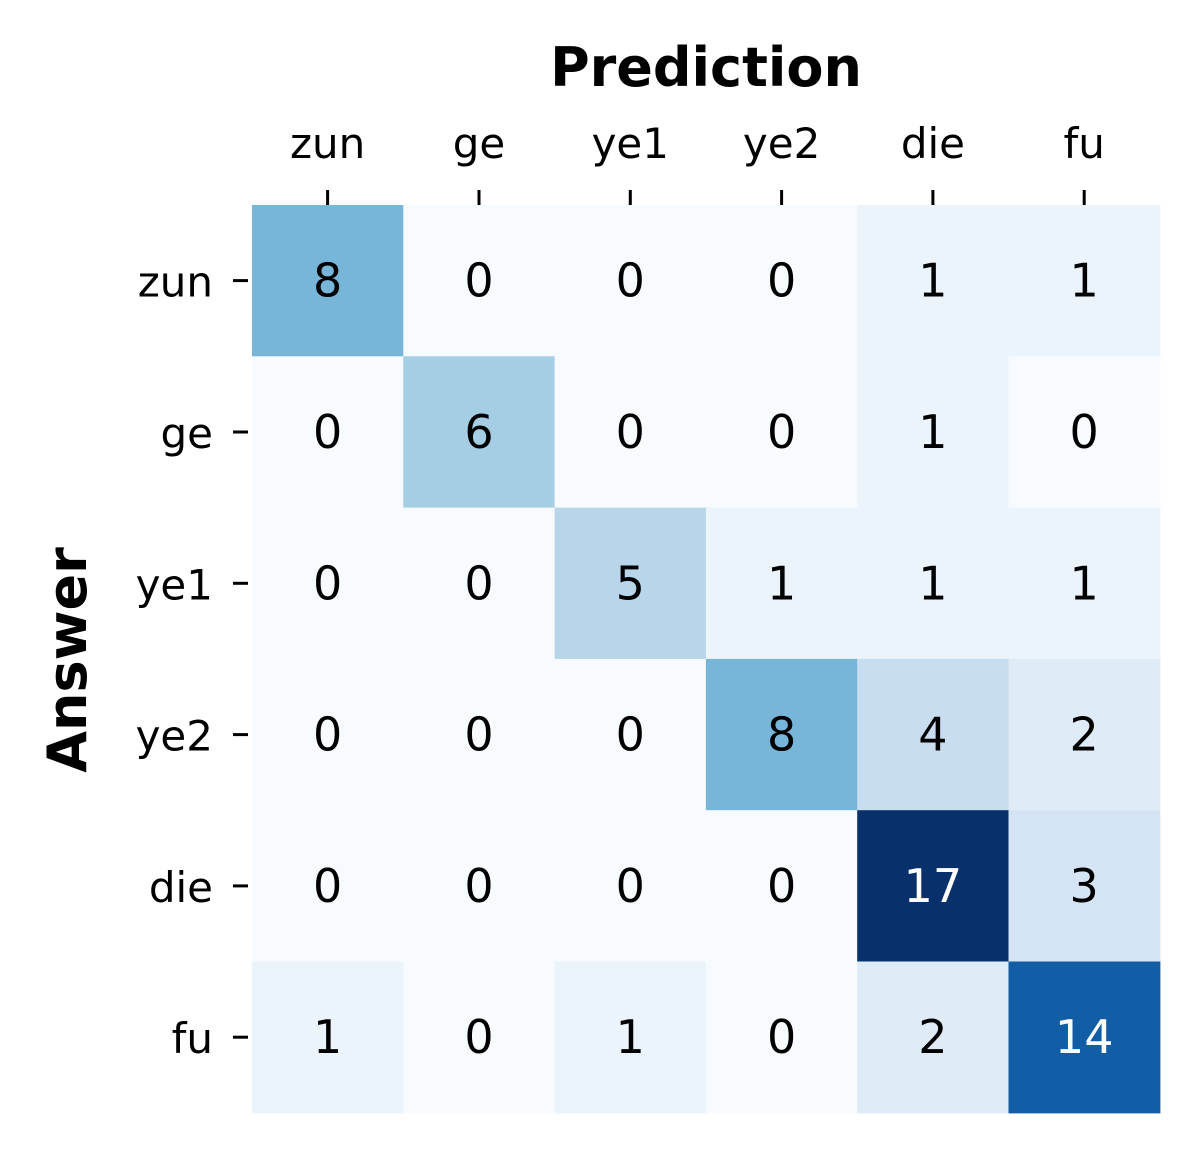 The image size is (1200, 1154). I want to click on heatmap-cell-ye2-die, so click(933, 734).